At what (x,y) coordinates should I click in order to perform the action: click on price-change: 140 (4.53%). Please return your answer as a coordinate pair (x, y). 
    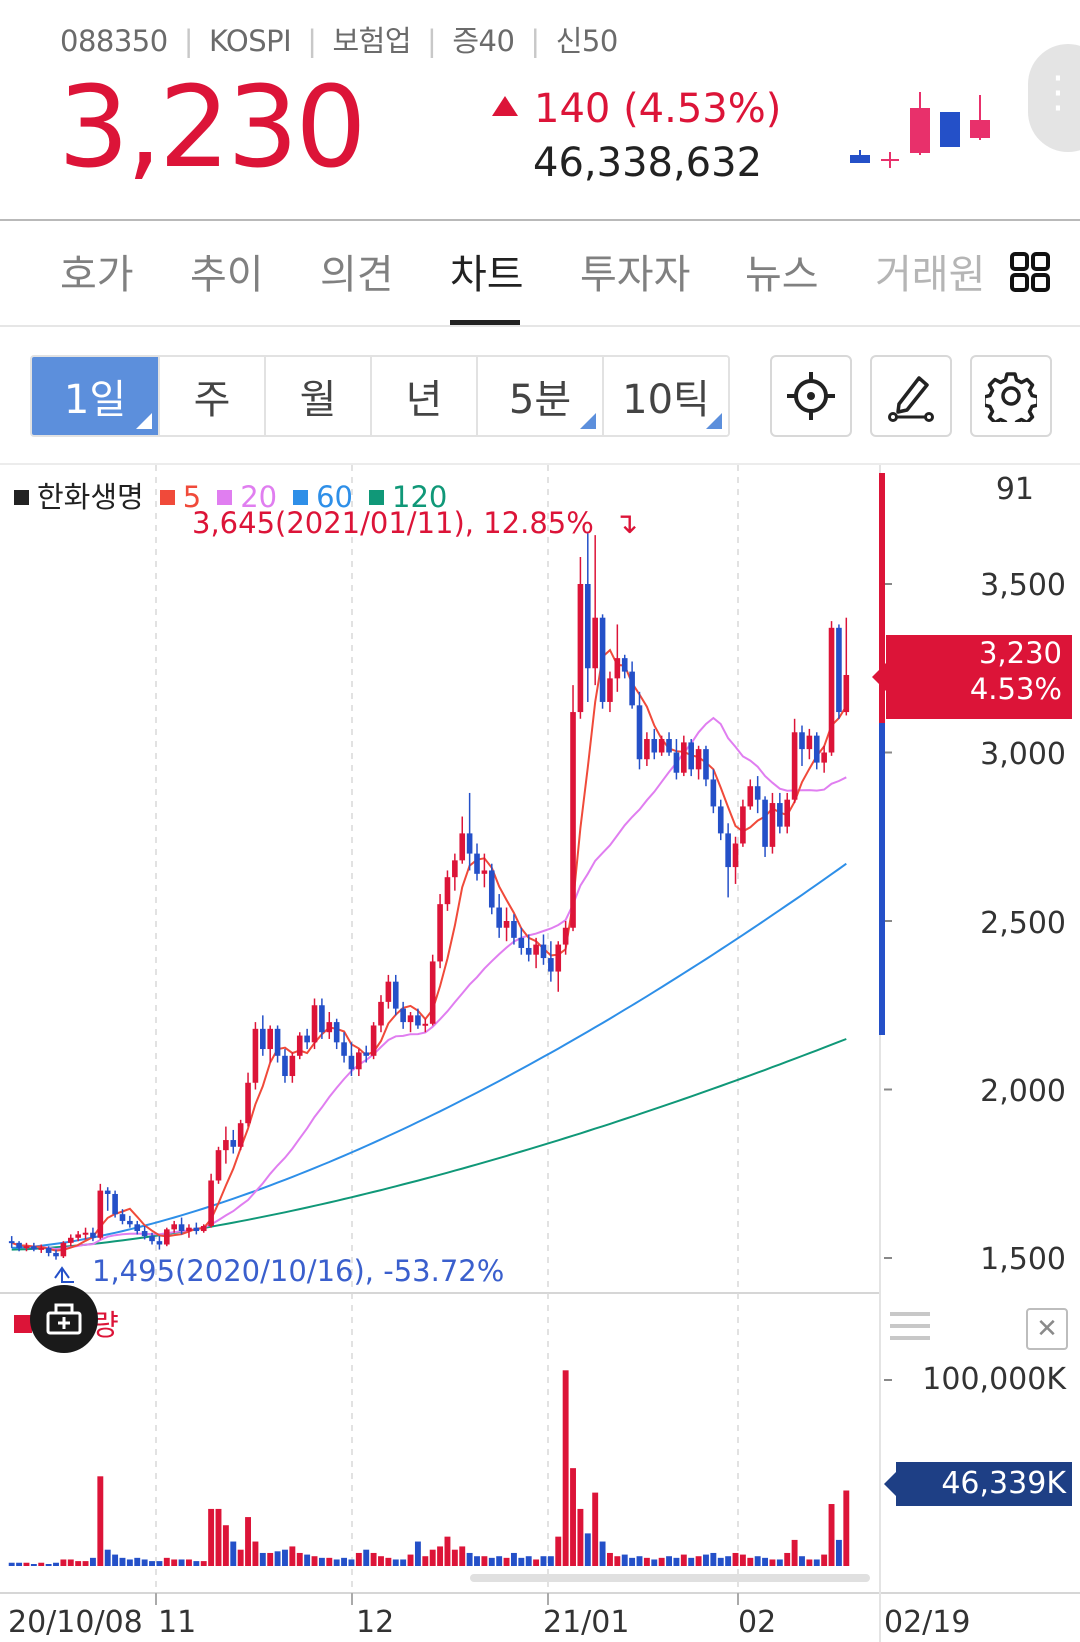
    Looking at the image, I should click on (636, 109).